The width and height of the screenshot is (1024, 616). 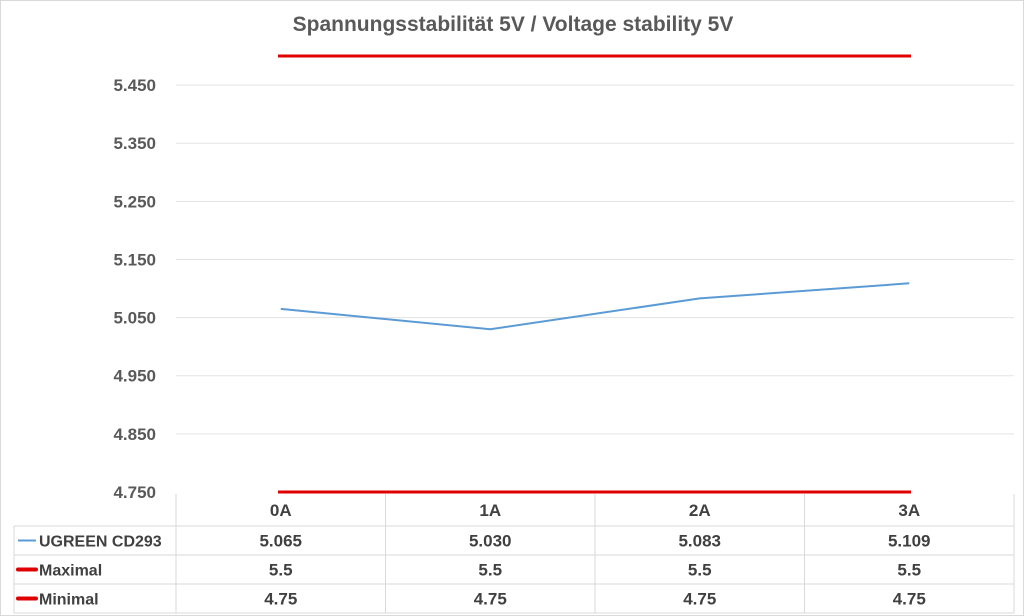 What do you see at coordinates (909, 541) in the screenshot?
I see `data-label: 5.109` at bounding box center [909, 541].